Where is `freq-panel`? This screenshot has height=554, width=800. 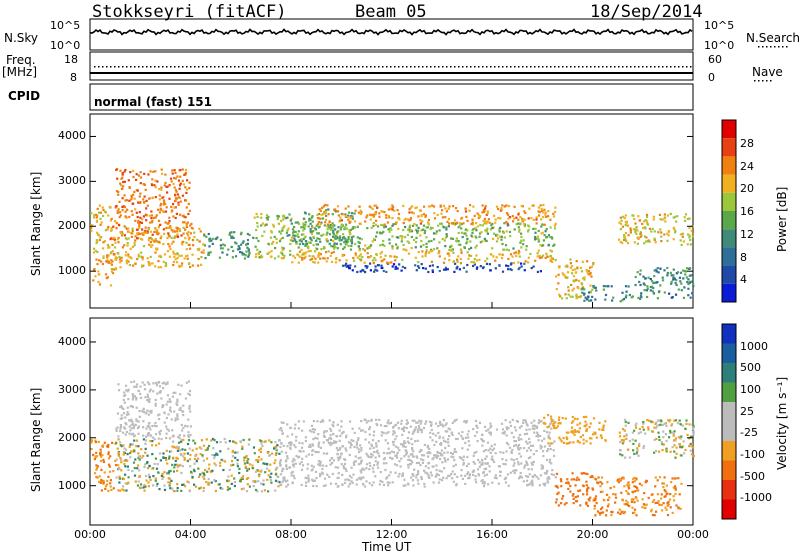 freq-panel is located at coordinates (391, 66).